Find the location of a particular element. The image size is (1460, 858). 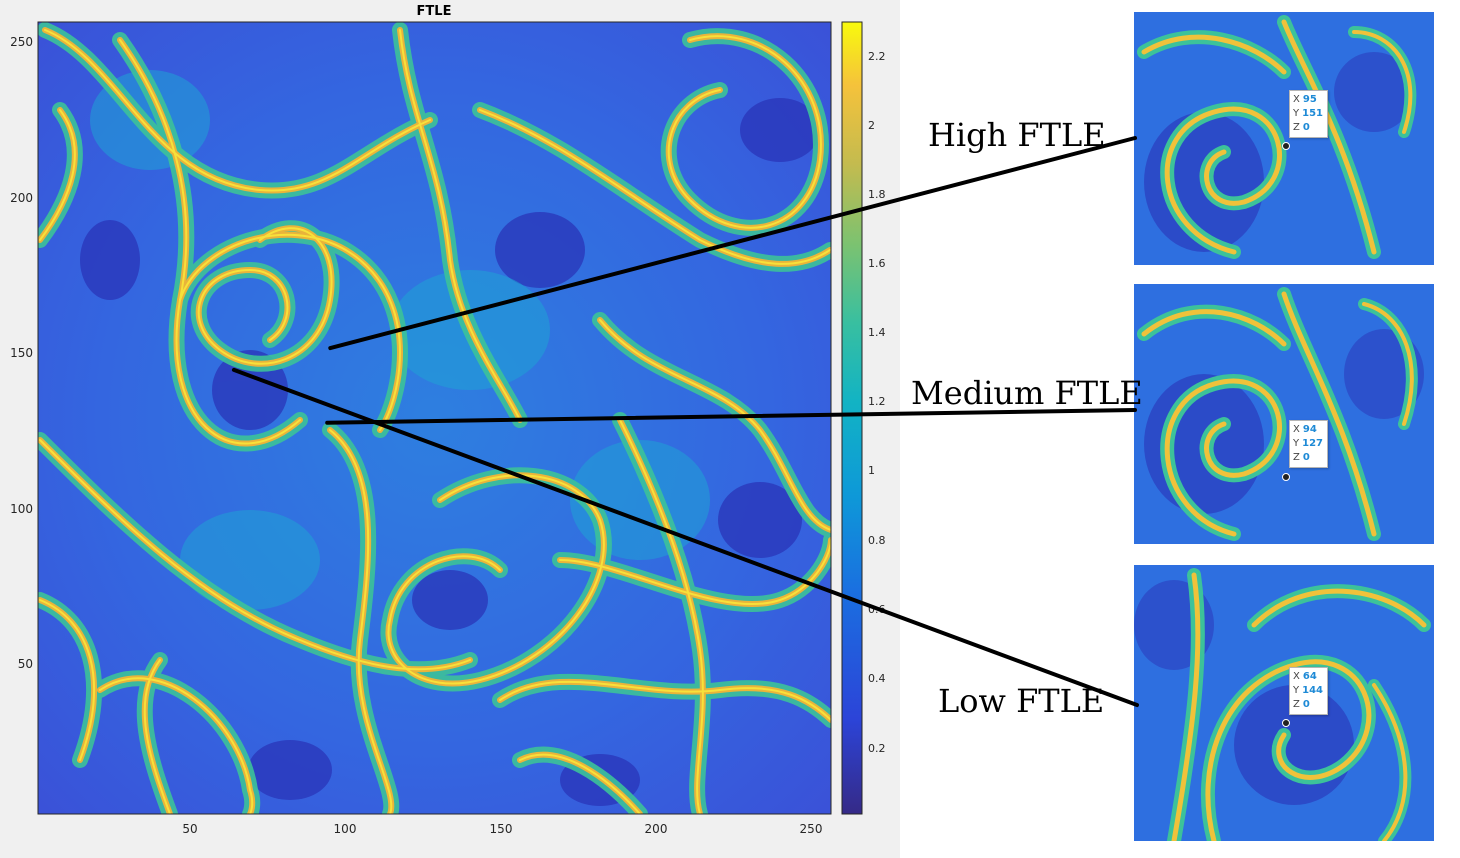

x-tick-label: 50 is located at coordinates (189, 829).